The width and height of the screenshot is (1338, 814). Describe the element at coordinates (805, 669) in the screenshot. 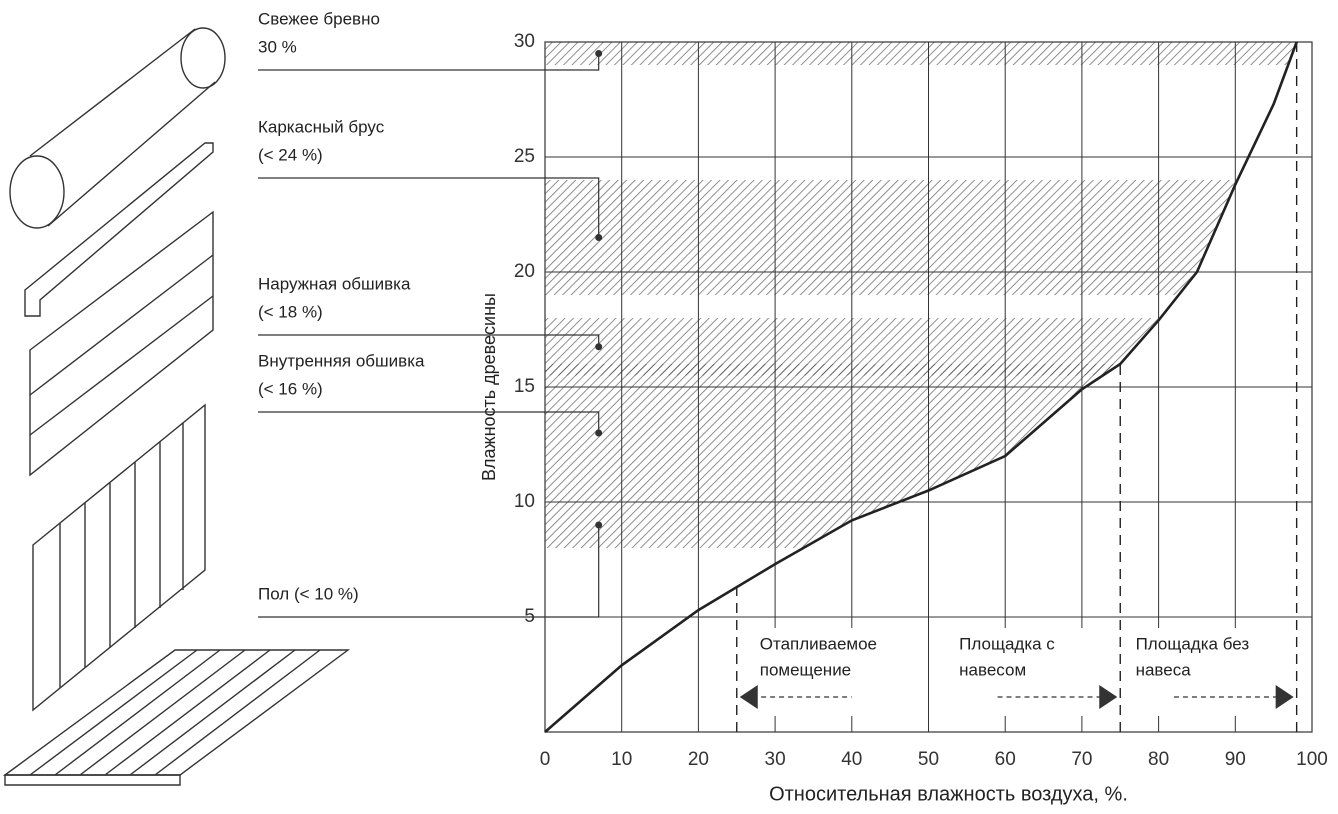

I see `zone-label: помещение` at that location.